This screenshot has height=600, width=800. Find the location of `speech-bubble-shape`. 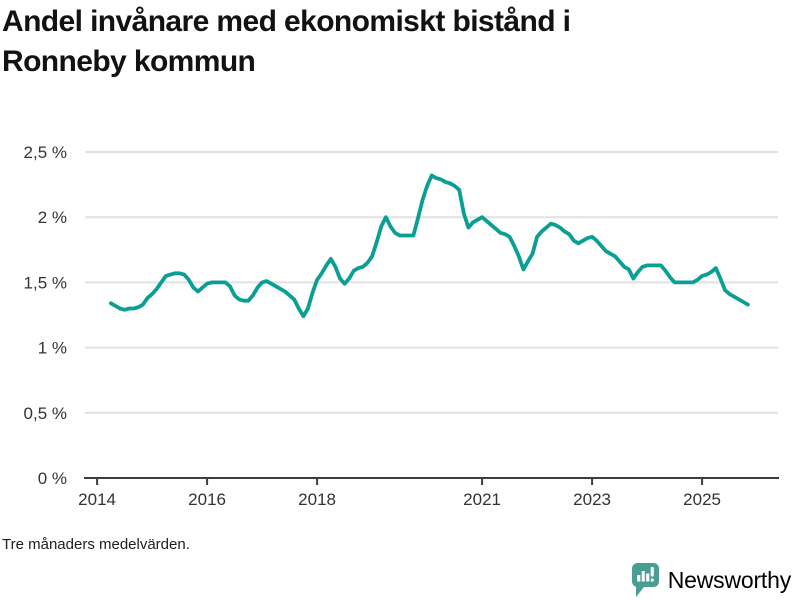

speech-bubble-shape is located at coordinates (645, 580).